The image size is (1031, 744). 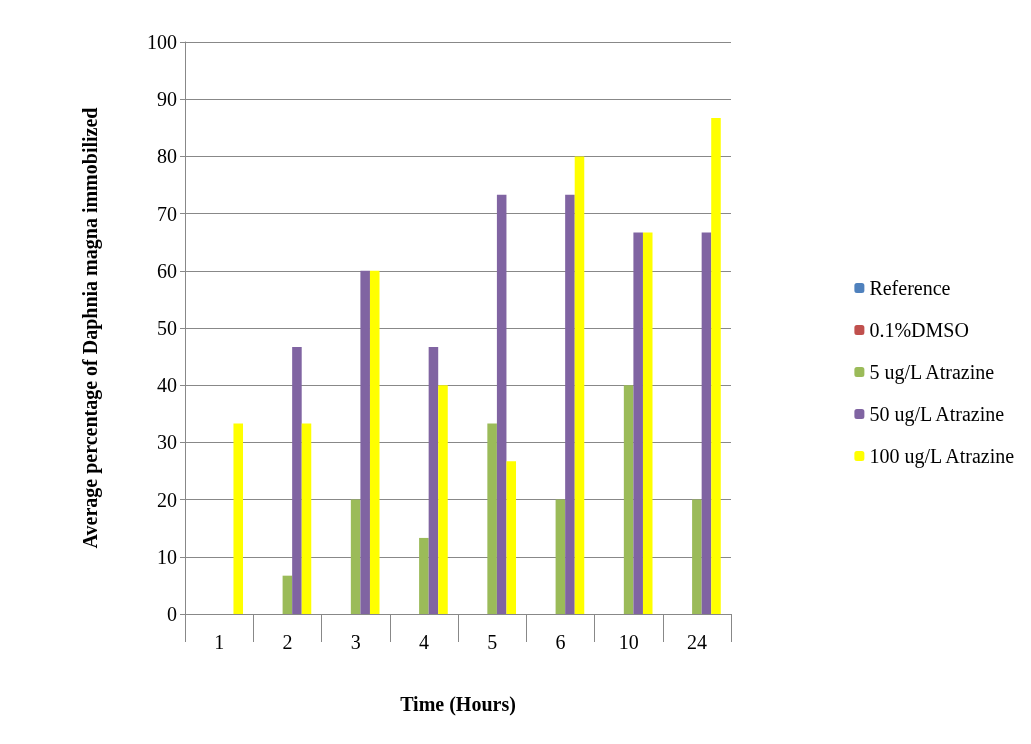 I want to click on x-tick-label: 5, so click(x=492, y=642).